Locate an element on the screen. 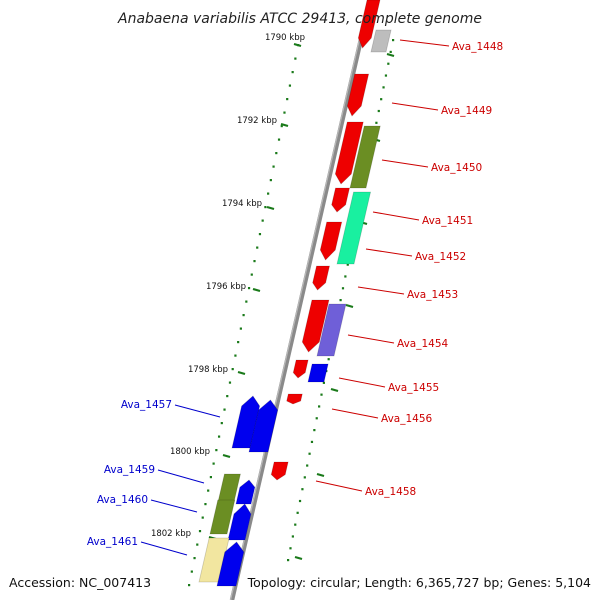 Image resolution: width=600 pixels, height=600 pixels. gene-label: Ava_1449 is located at coordinates (466, 111).